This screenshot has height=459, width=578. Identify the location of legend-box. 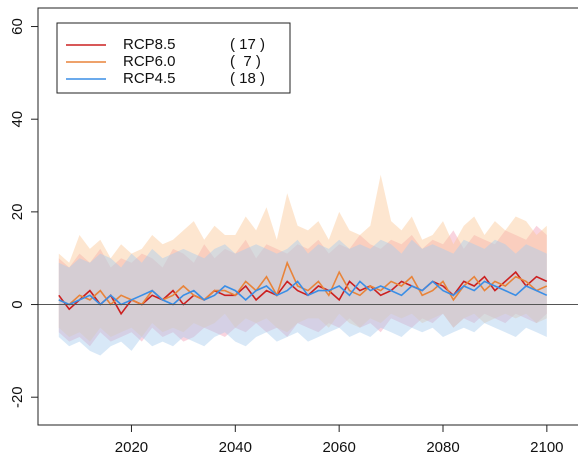
(173, 58).